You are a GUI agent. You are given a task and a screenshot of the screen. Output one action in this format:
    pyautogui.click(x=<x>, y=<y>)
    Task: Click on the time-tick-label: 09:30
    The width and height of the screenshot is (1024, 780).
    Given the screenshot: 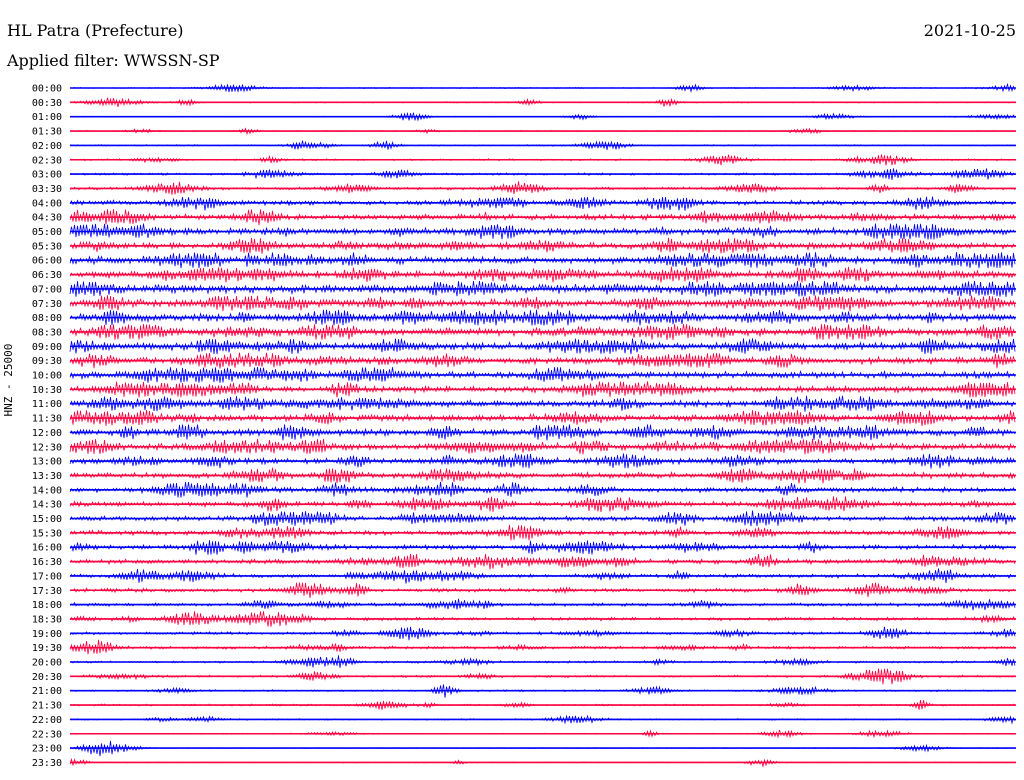 What is the action you would take?
    pyautogui.click(x=47, y=361)
    